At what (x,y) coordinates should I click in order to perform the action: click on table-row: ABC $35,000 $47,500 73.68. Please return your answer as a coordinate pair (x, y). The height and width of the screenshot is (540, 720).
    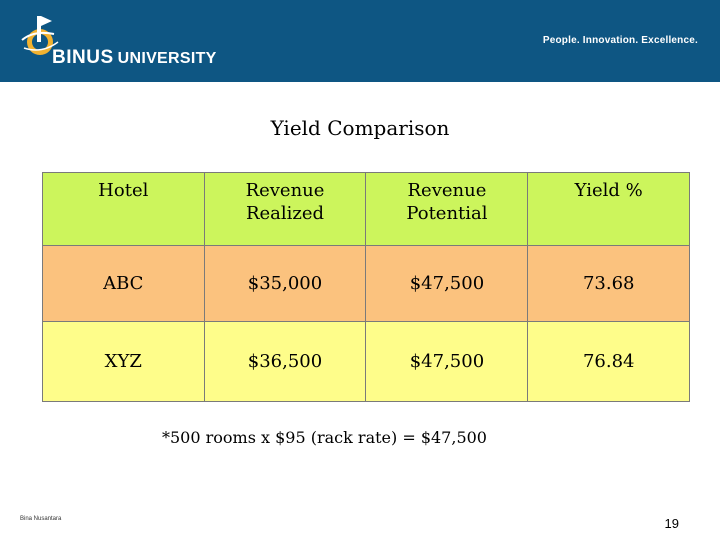
    Looking at the image, I should click on (366, 283).